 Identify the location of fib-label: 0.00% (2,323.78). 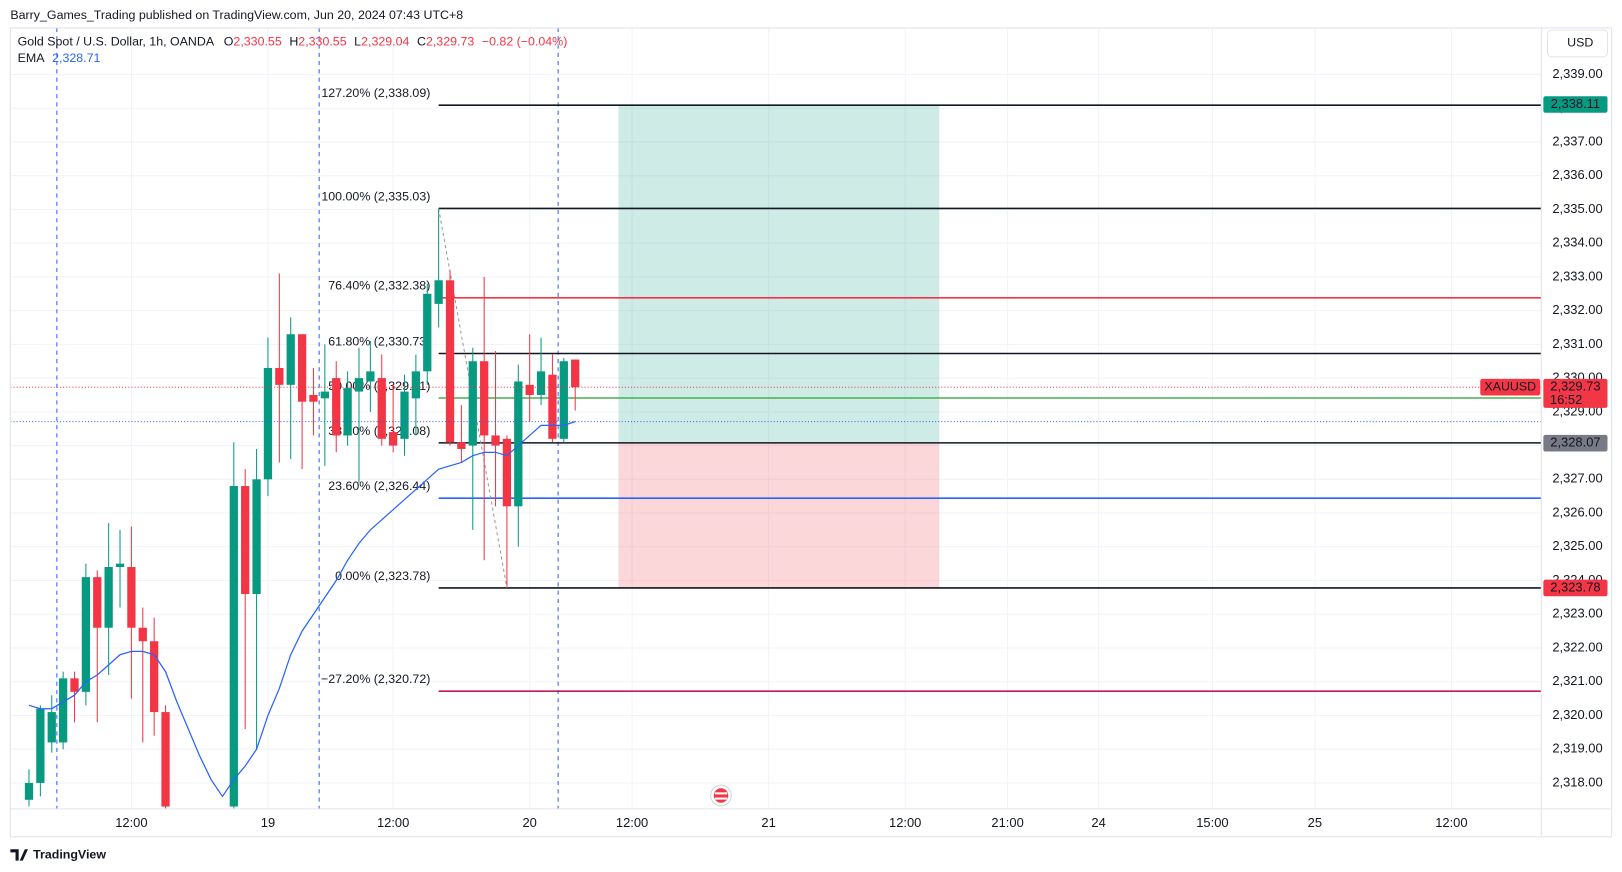
(382, 576).